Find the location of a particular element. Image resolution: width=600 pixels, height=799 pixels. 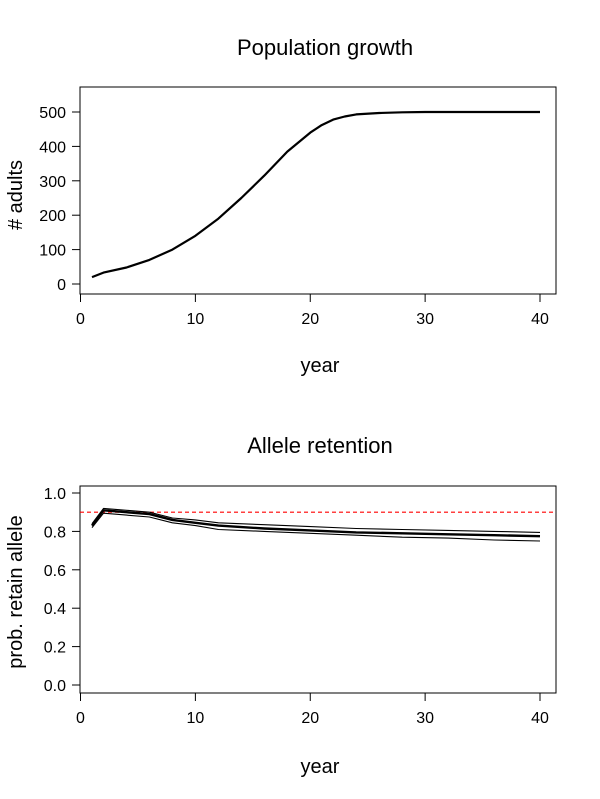

y-tick-label: 300 is located at coordinates (52, 182).